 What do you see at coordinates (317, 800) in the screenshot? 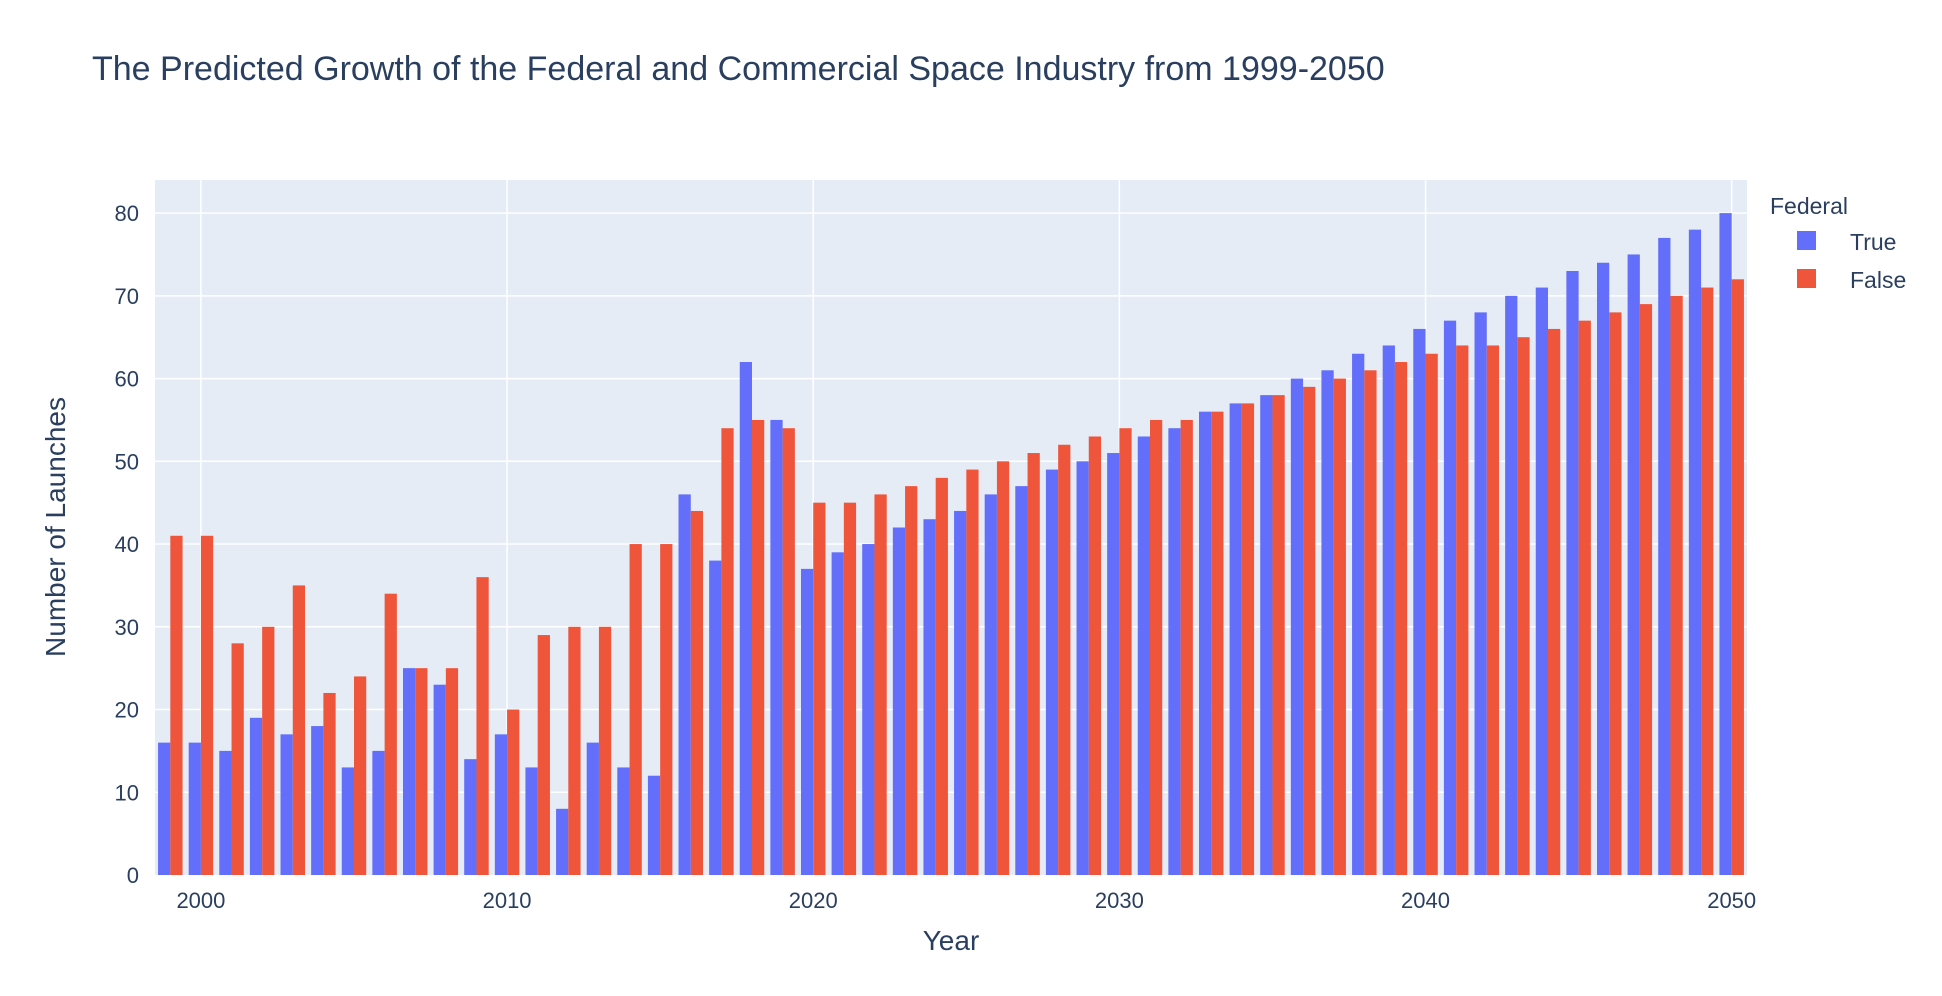
I see `bar-true-2004` at bounding box center [317, 800].